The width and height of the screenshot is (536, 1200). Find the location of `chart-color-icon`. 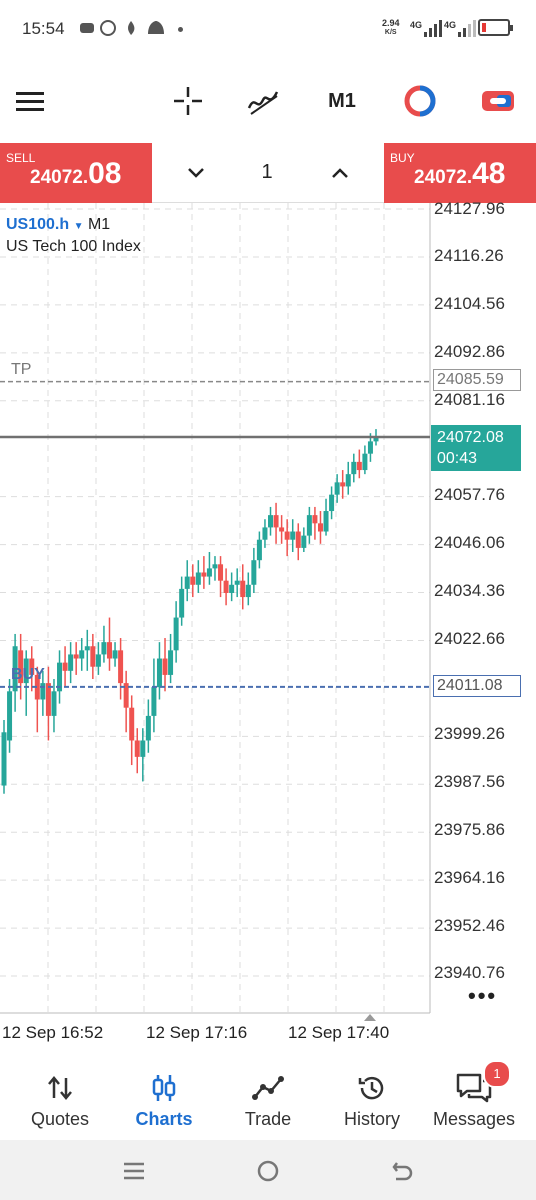

chart-color-icon is located at coordinates (420, 101).